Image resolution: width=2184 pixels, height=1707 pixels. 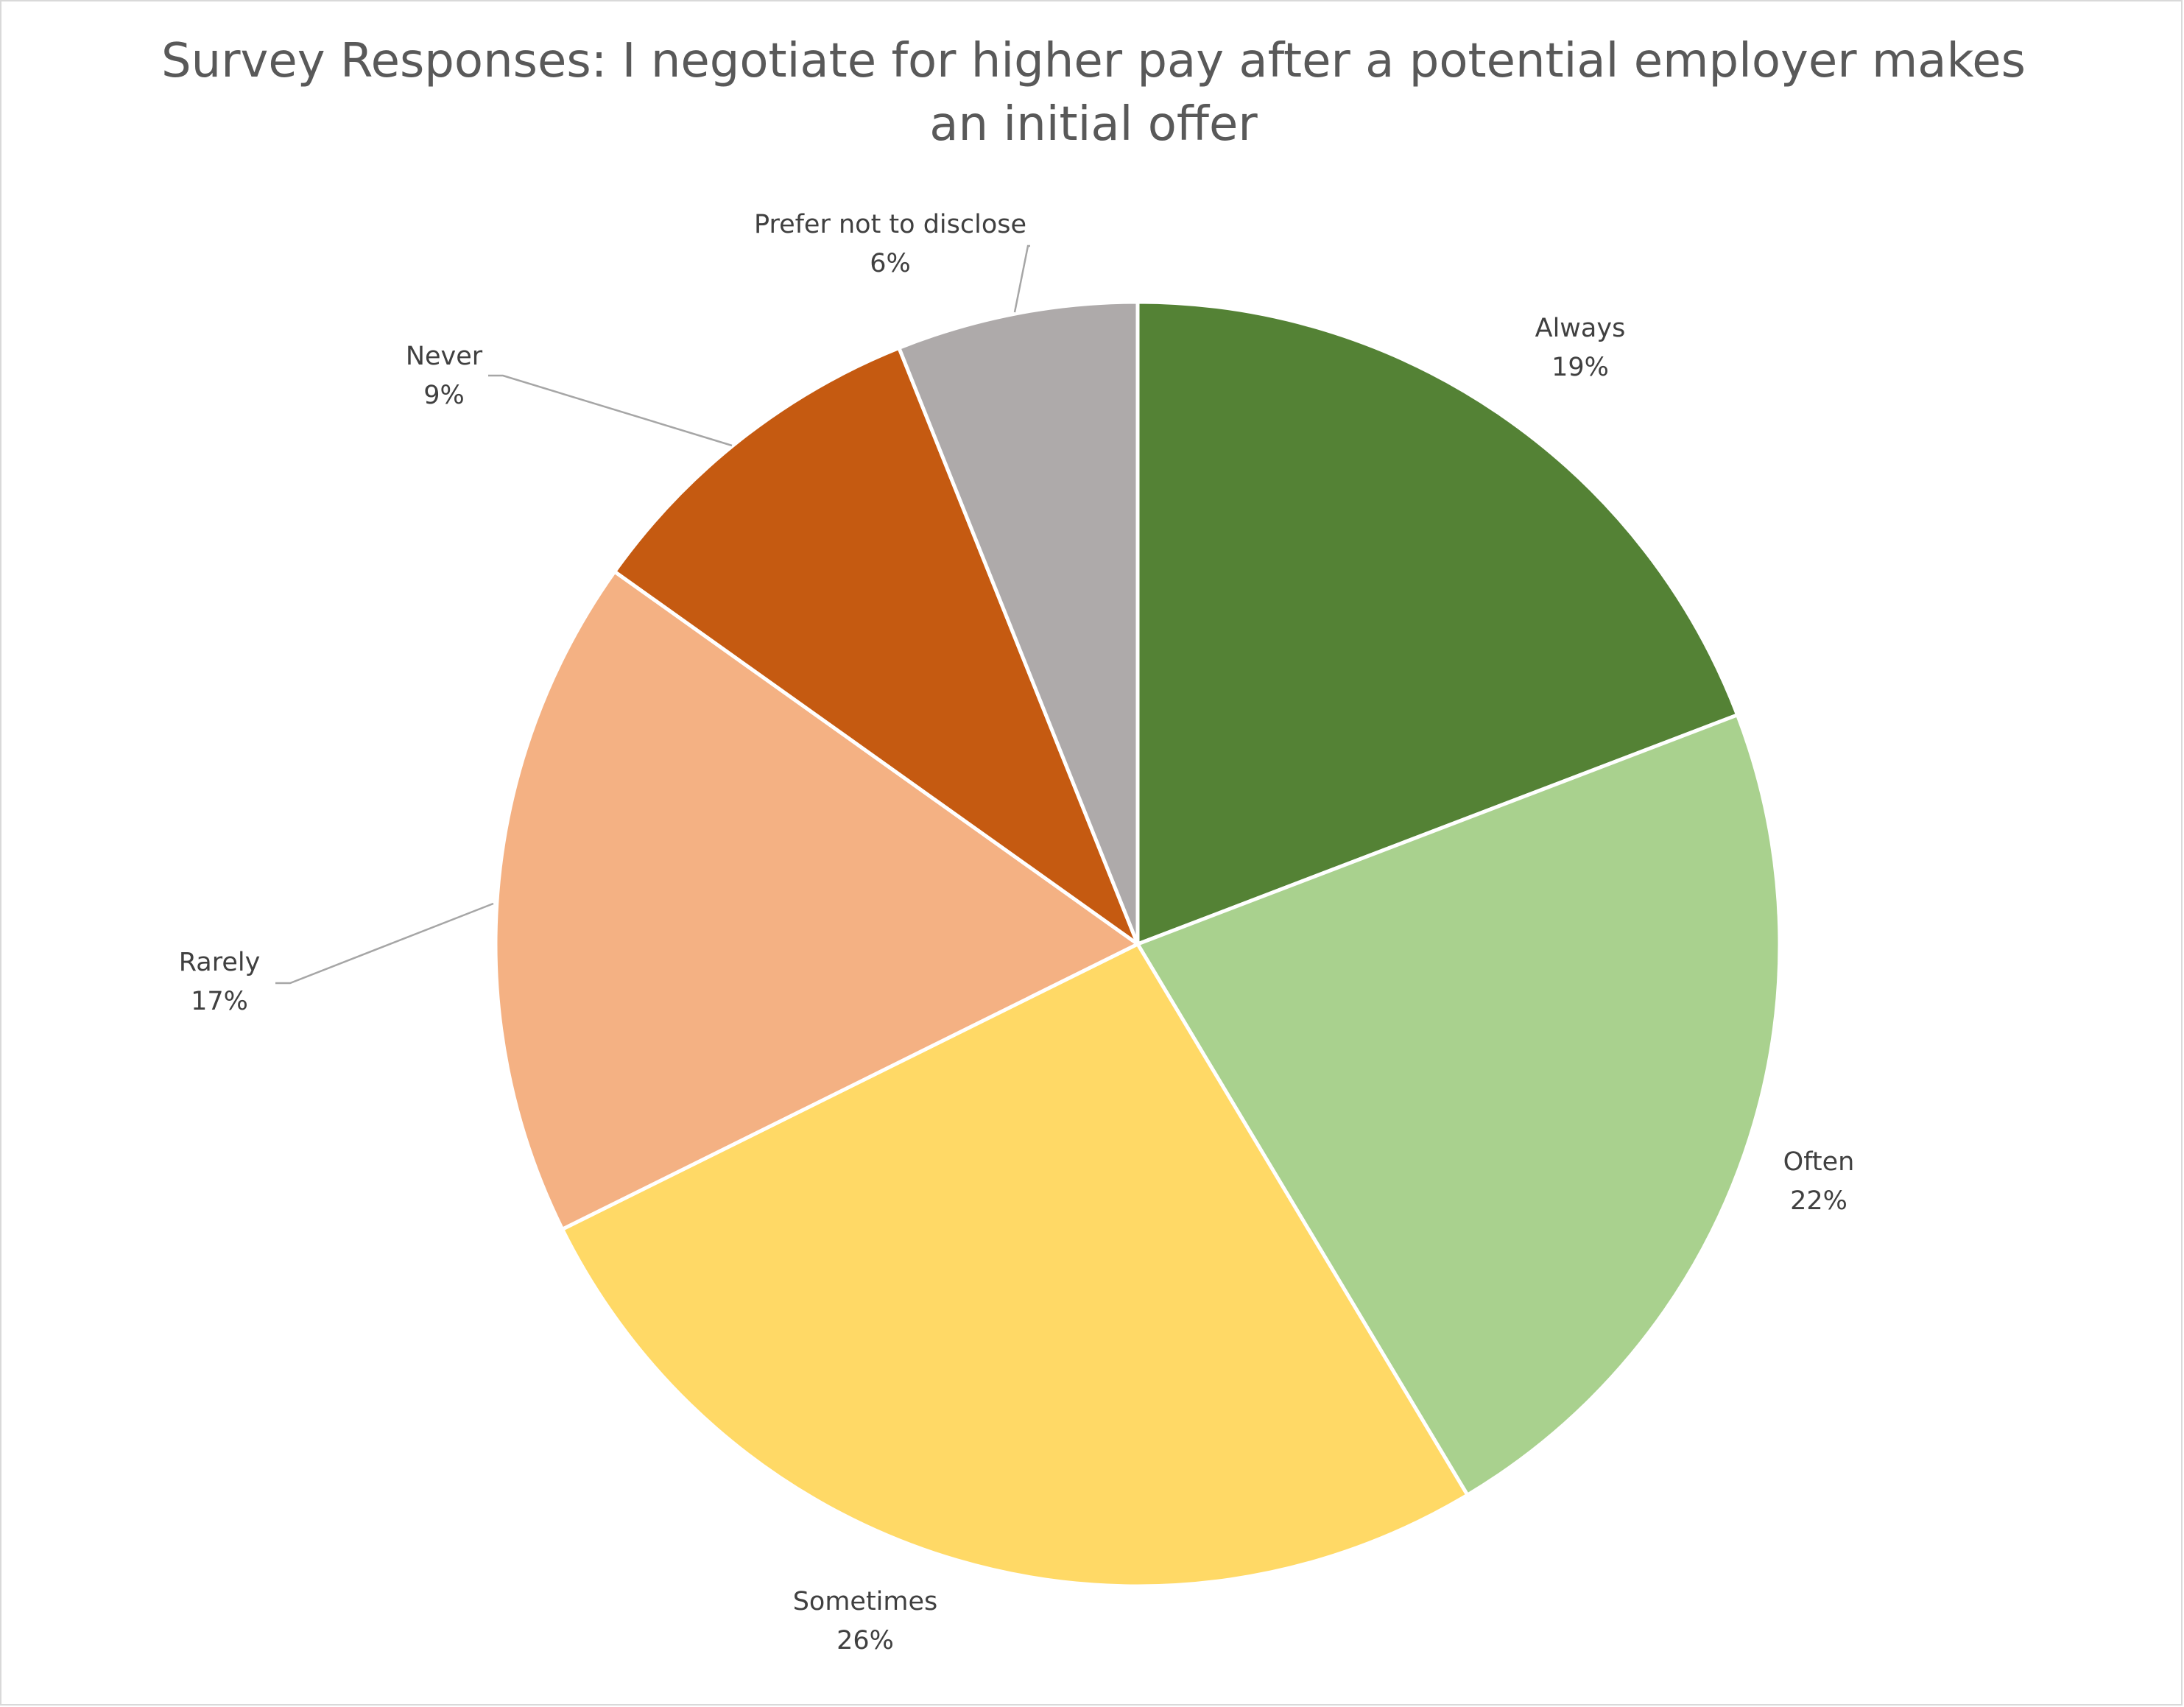 What do you see at coordinates (444, 356) in the screenshot?
I see `slice-label-name: Never` at bounding box center [444, 356].